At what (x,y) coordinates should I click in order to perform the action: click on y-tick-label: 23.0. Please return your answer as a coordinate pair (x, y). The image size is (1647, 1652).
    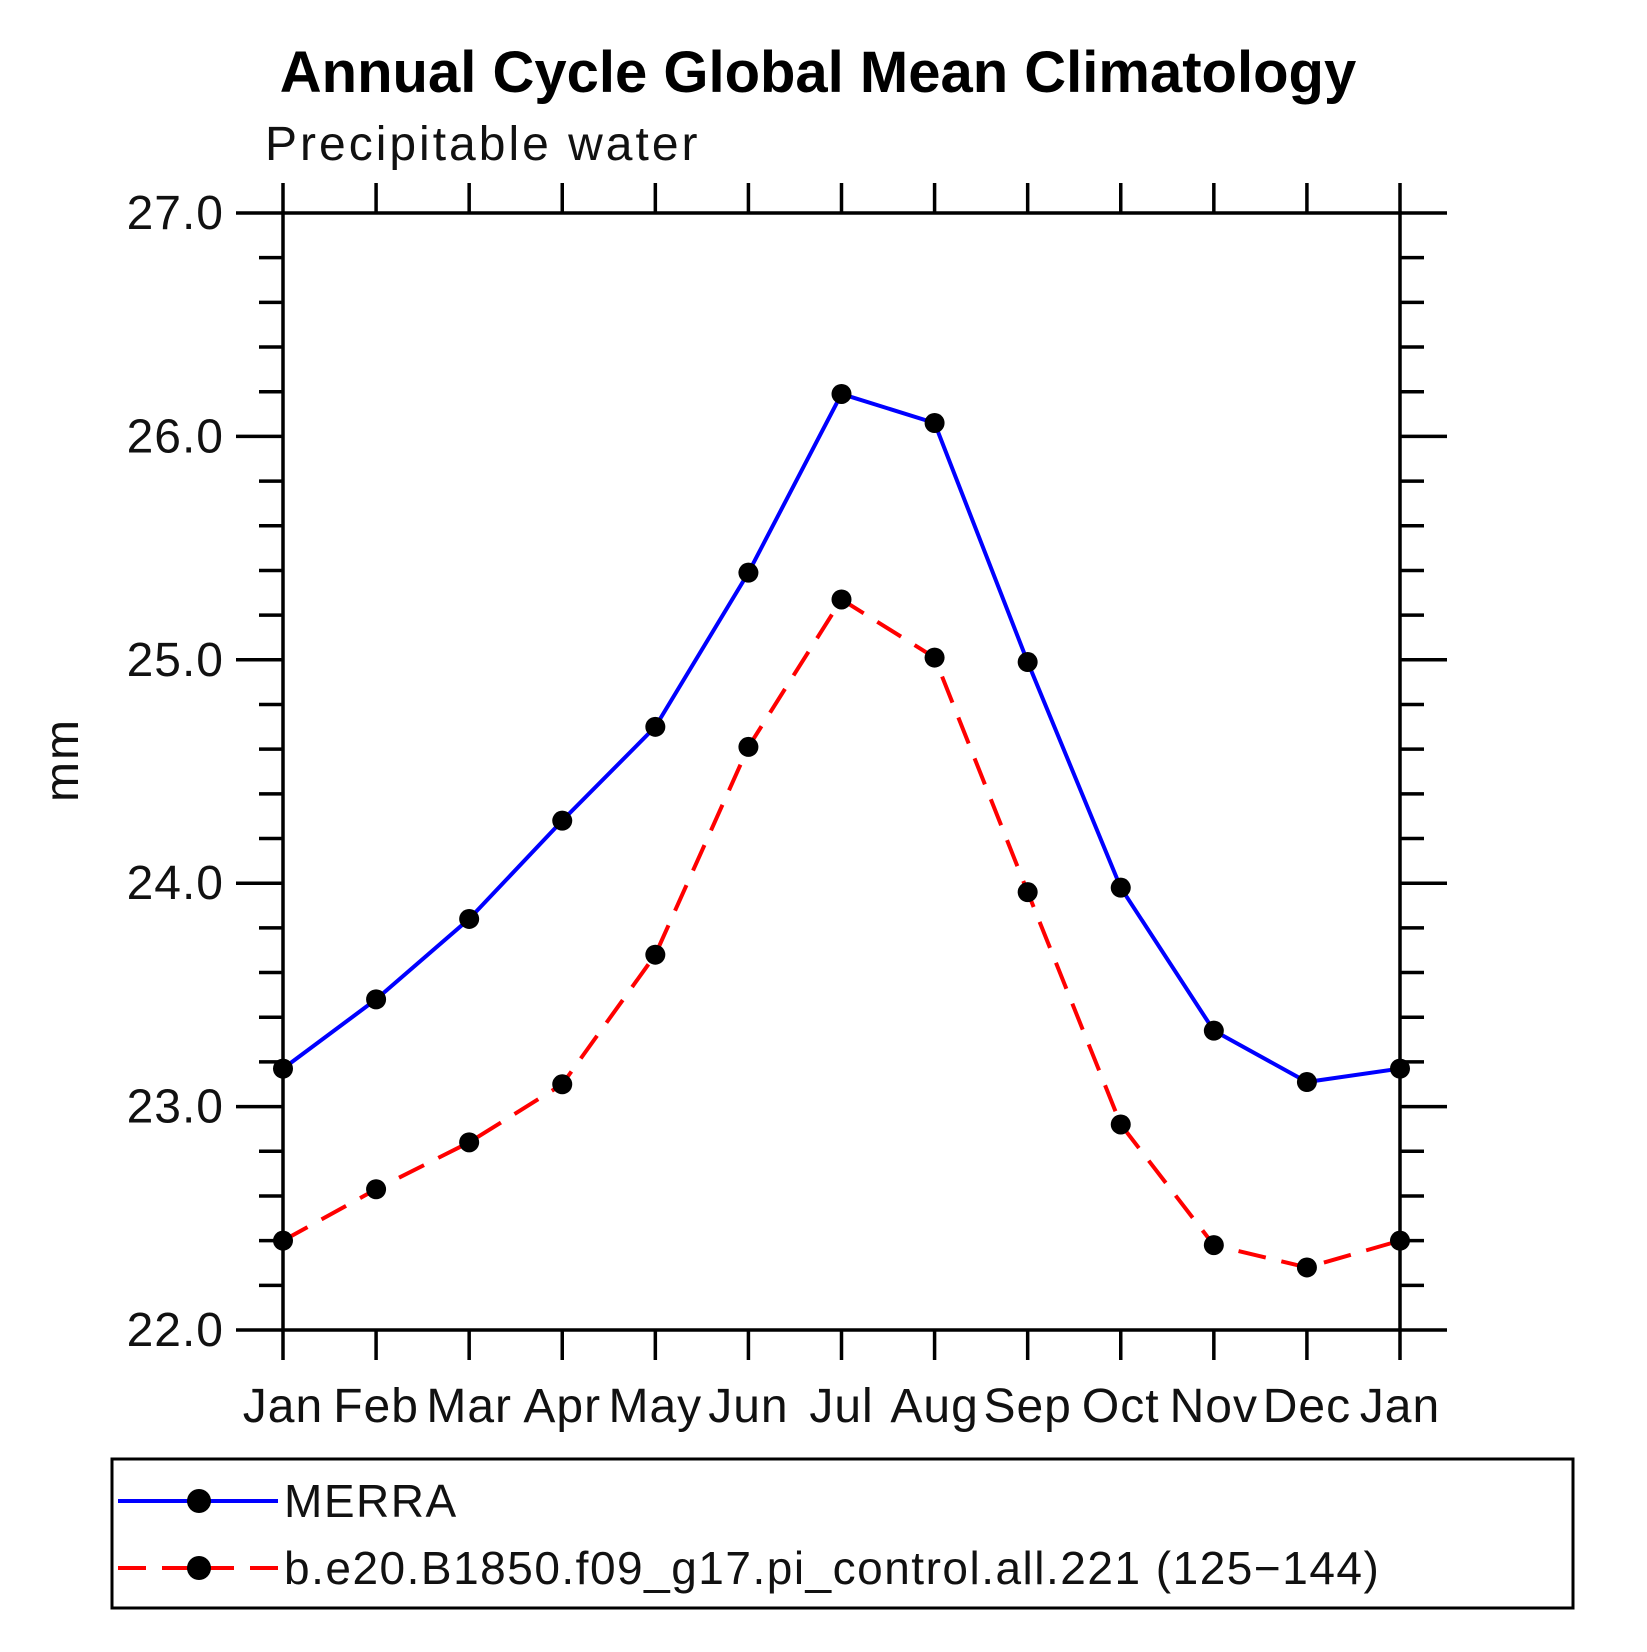
    Looking at the image, I should click on (175, 1107).